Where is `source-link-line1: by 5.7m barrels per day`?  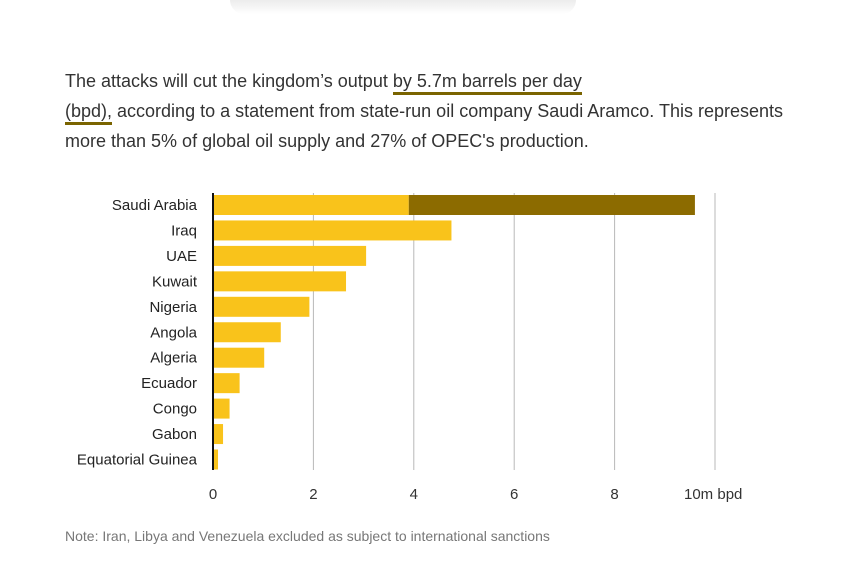 source-link-line1: by 5.7m barrels per day is located at coordinates (487, 83).